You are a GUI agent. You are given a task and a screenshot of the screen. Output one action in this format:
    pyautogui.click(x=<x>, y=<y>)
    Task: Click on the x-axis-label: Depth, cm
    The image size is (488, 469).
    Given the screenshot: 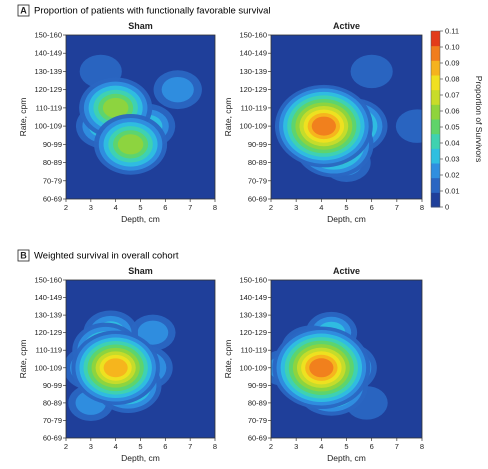 What is the action you would take?
    pyautogui.click(x=346, y=219)
    